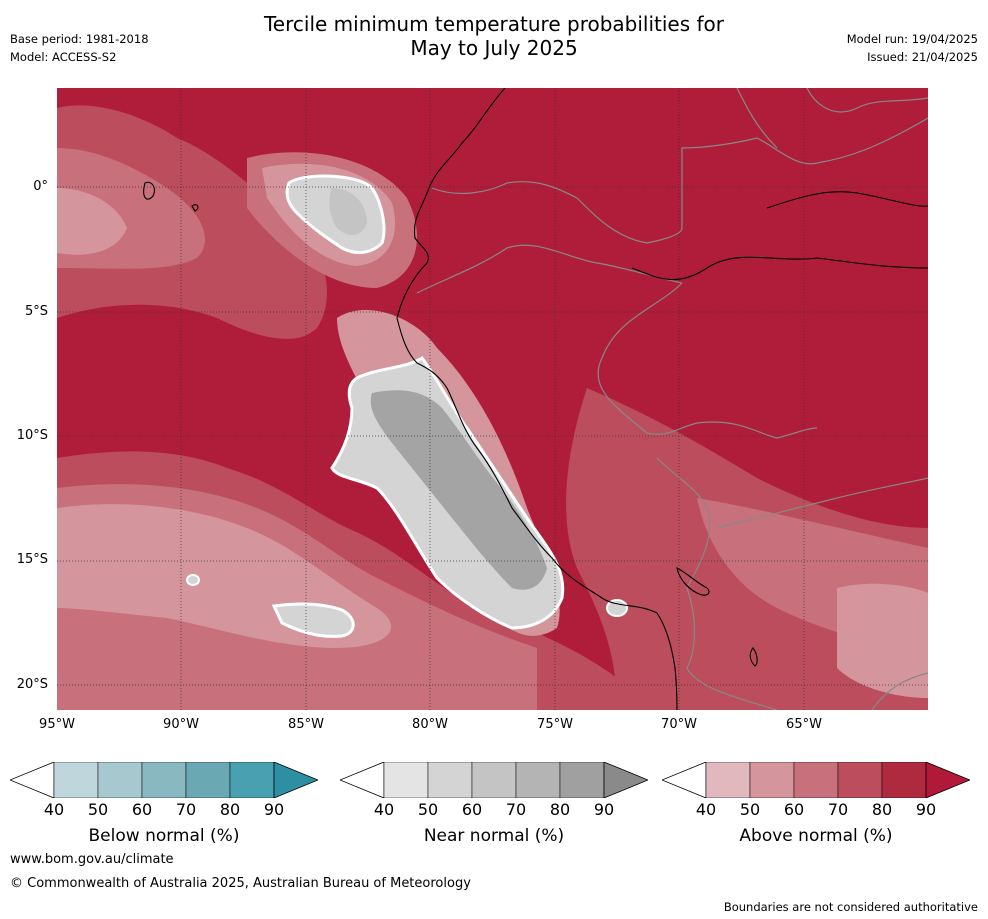 This screenshot has height=919, width=988. Describe the element at coordinates (926, 809) in the screenshot. I see `tick-above-90: 90` at that location.